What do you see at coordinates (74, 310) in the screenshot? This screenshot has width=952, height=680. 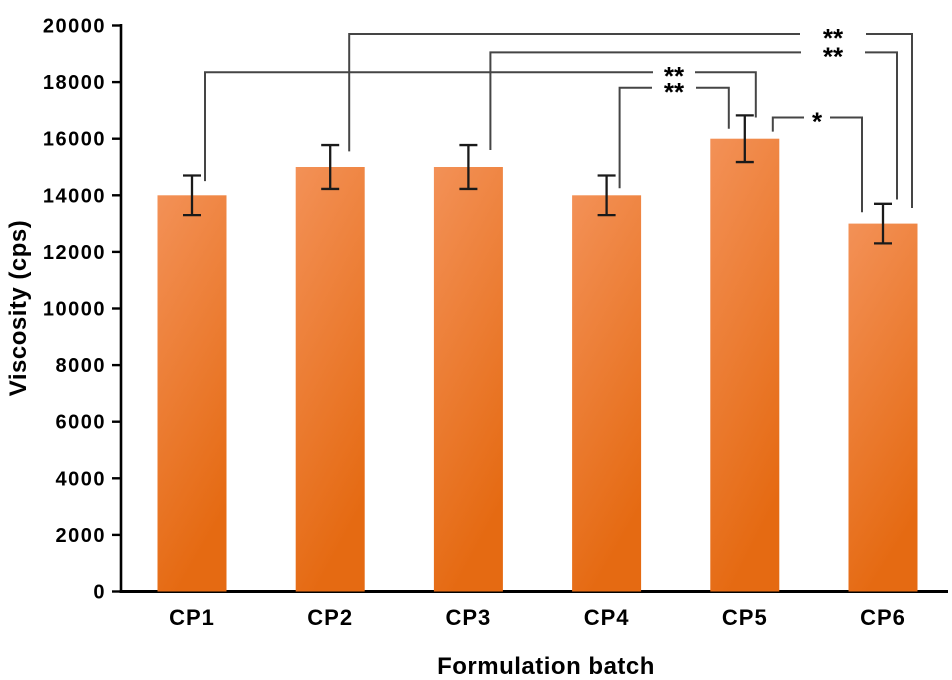 I see `y-tick-label: 10000` at bounding box center [74, 310].